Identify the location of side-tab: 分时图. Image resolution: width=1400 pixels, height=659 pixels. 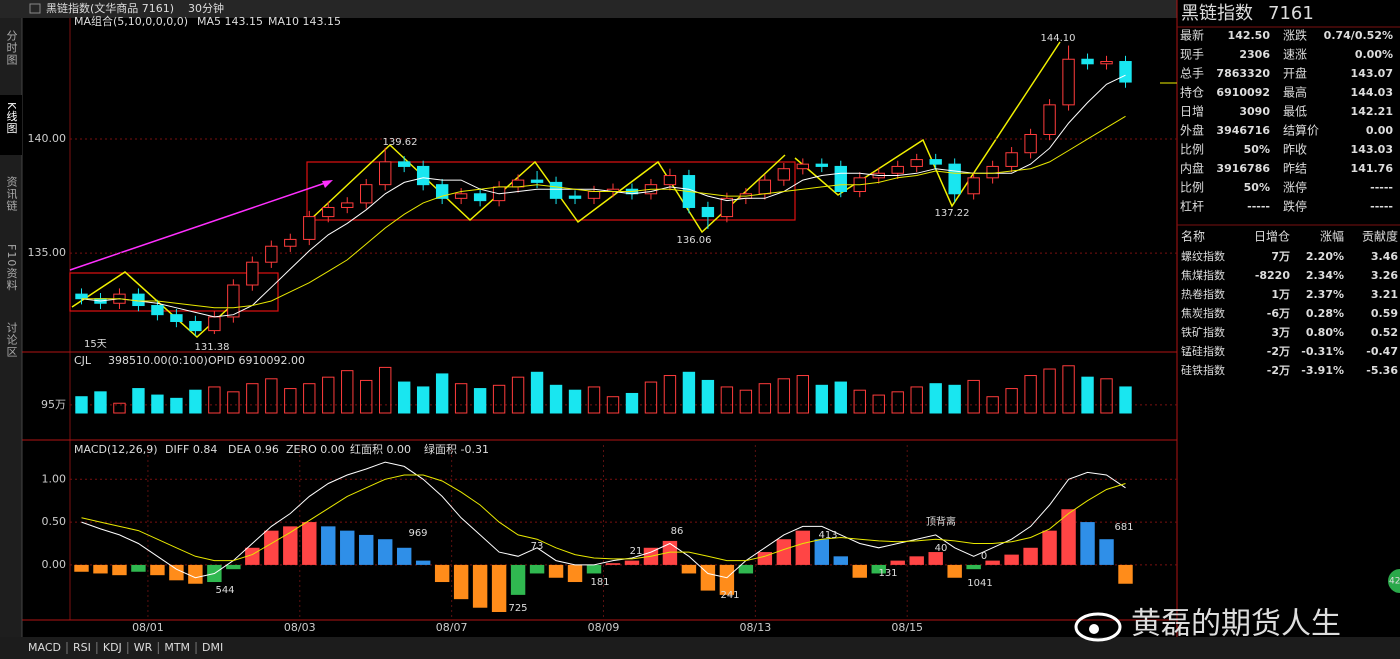
(11, 48).